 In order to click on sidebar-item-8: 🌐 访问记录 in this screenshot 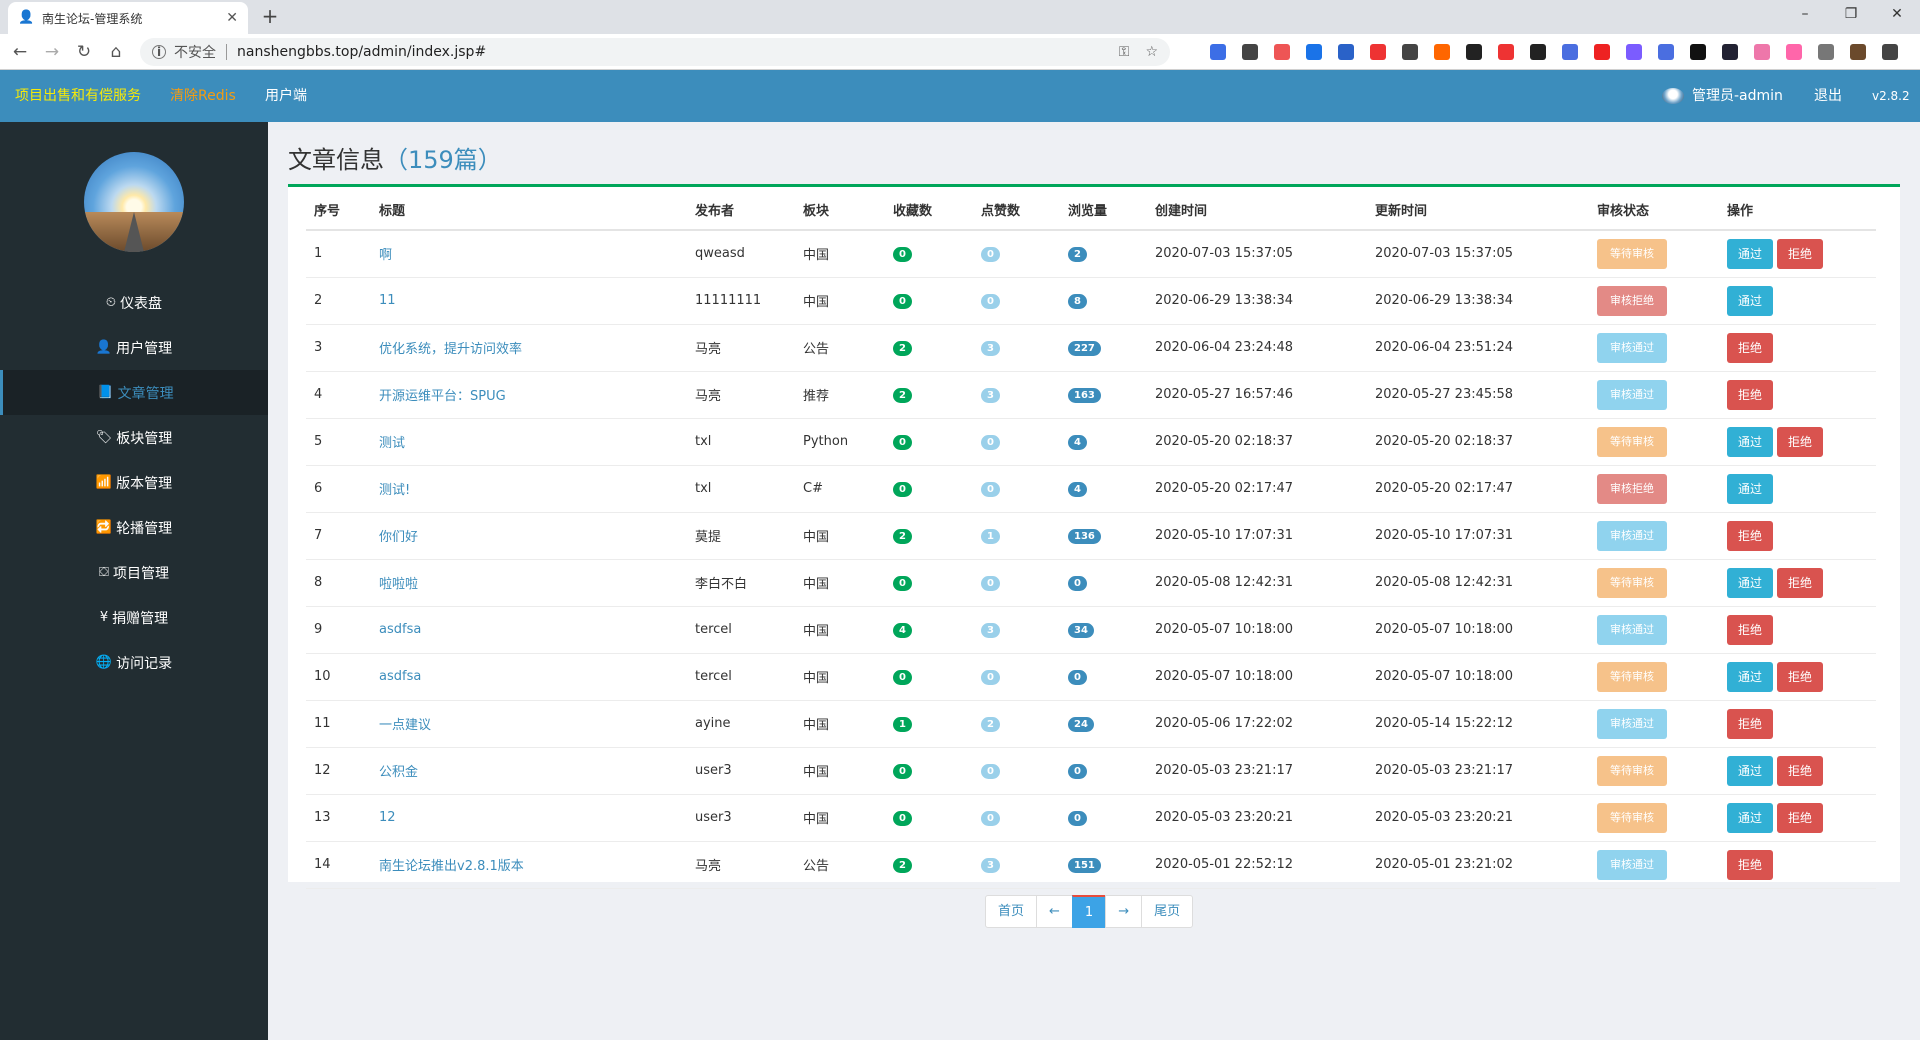, I will do `click(134, 662)`.